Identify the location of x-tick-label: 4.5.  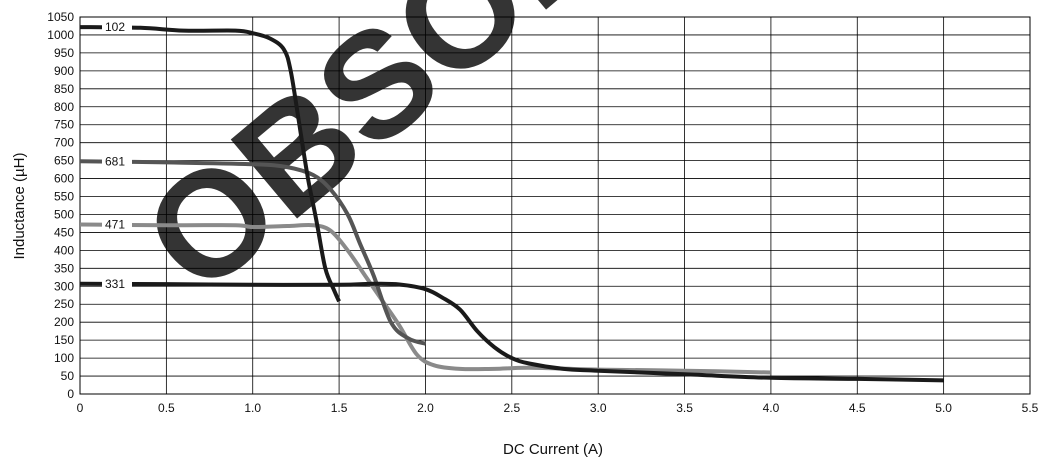
(857, 408).